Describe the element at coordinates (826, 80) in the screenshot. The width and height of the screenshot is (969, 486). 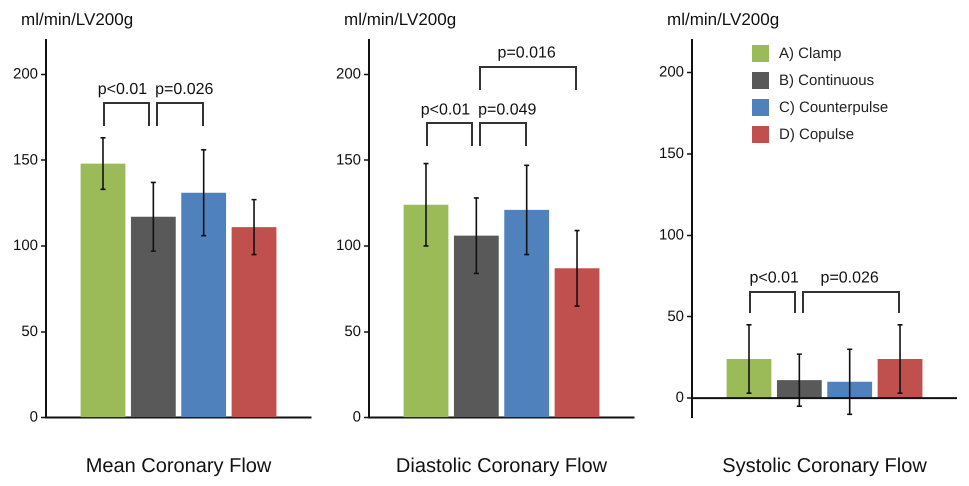
I see `legend-label: B) Continuous` at that location.